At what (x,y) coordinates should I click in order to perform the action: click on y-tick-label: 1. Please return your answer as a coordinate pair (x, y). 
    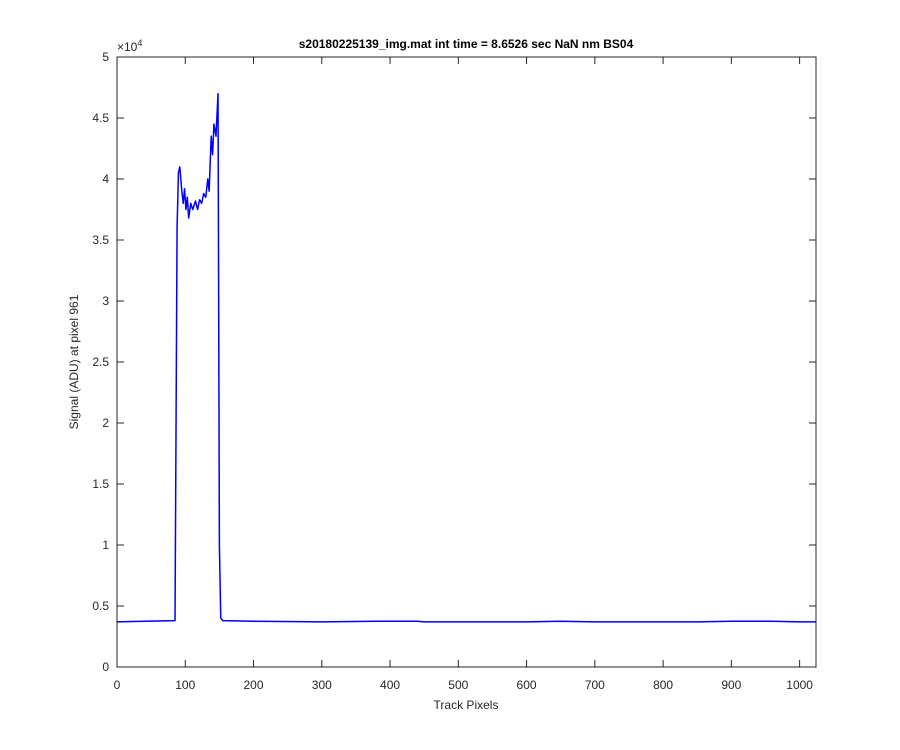
    Looking at the image, I should click on (105, 545).